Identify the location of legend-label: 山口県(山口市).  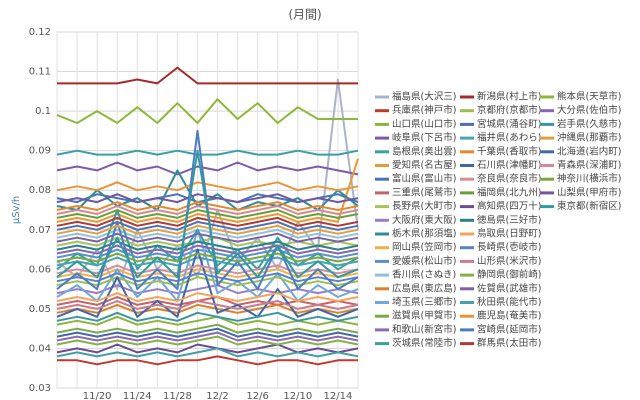
(424, 124).